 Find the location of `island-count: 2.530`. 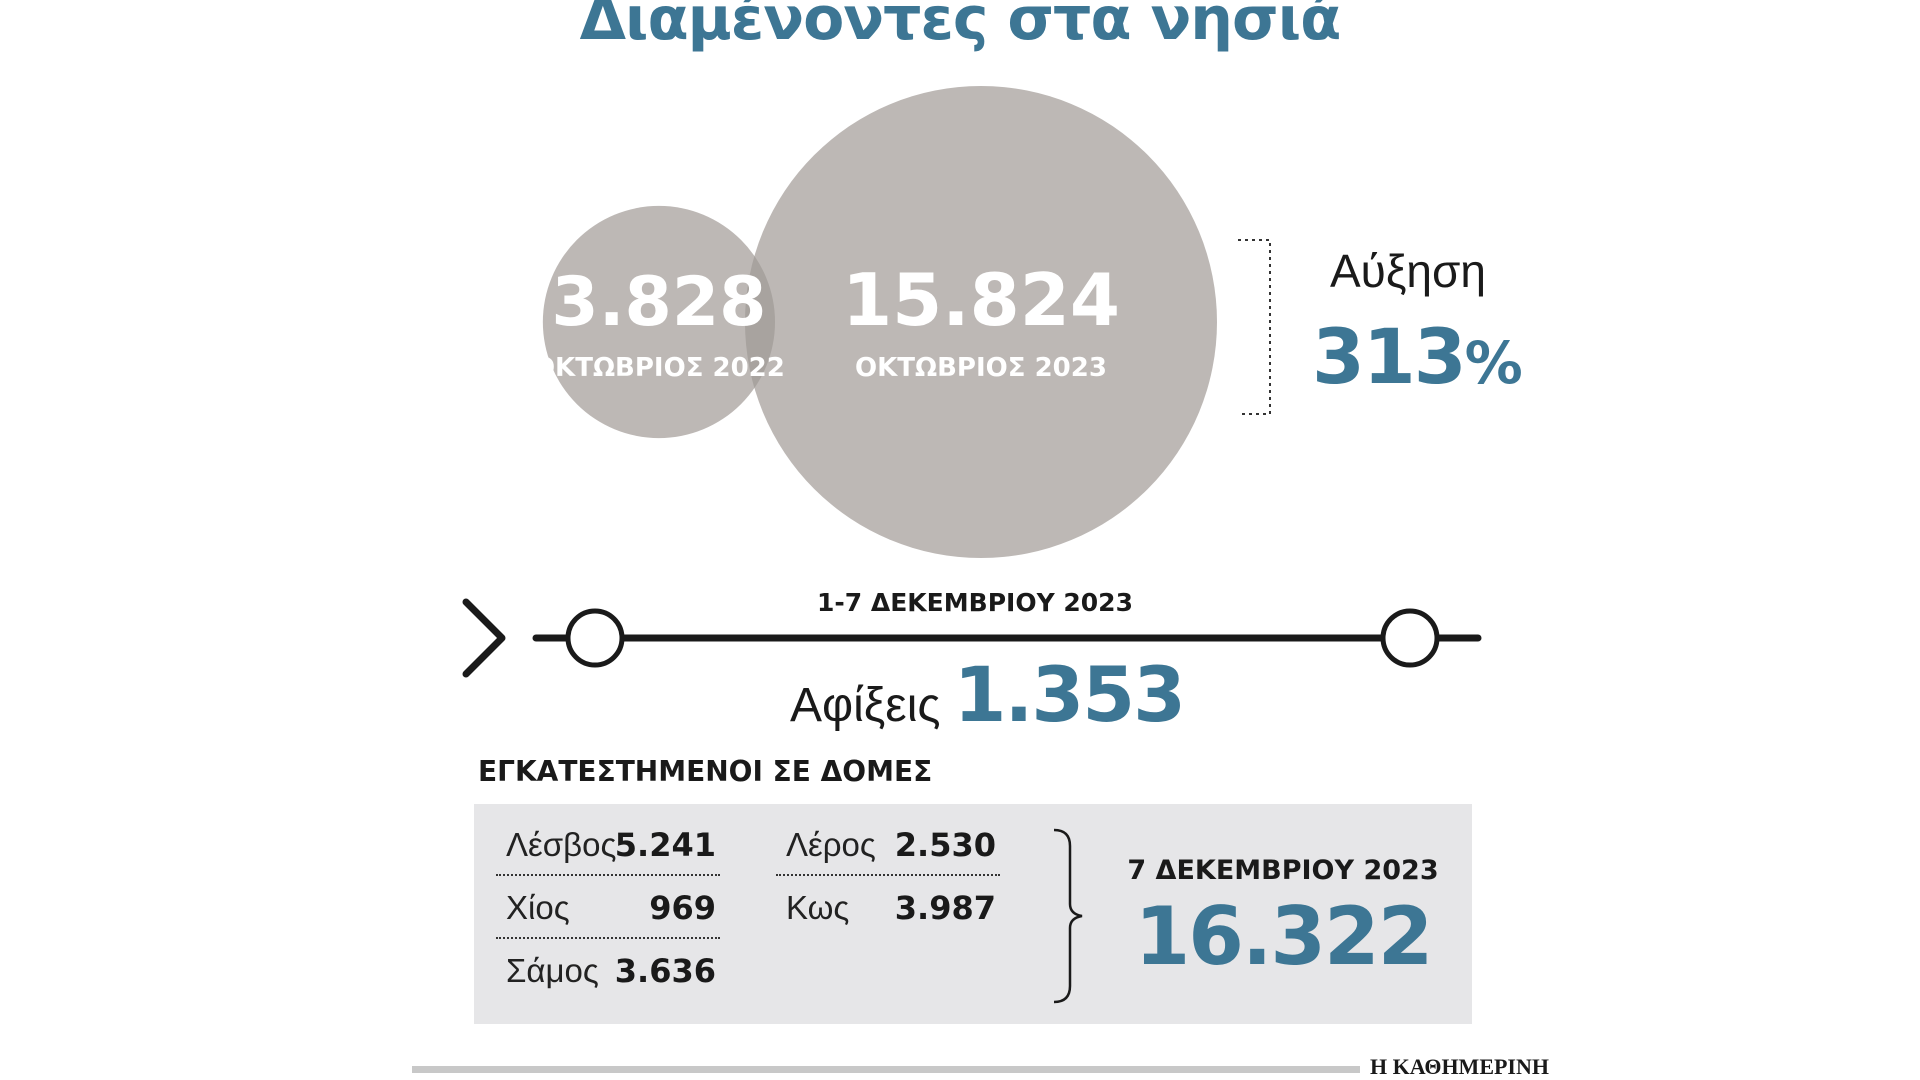

island-count: 2.530 is located at coordinates (945, 845).